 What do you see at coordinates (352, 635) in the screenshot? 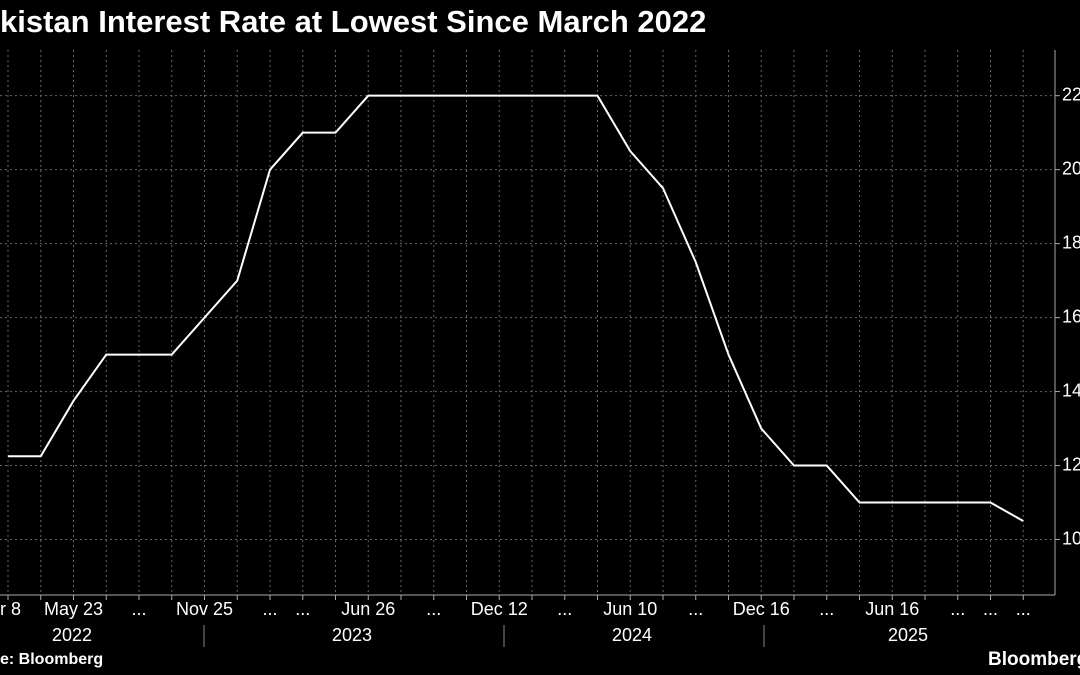
I see `year-label: 2023` at bounding box center [352, 635].